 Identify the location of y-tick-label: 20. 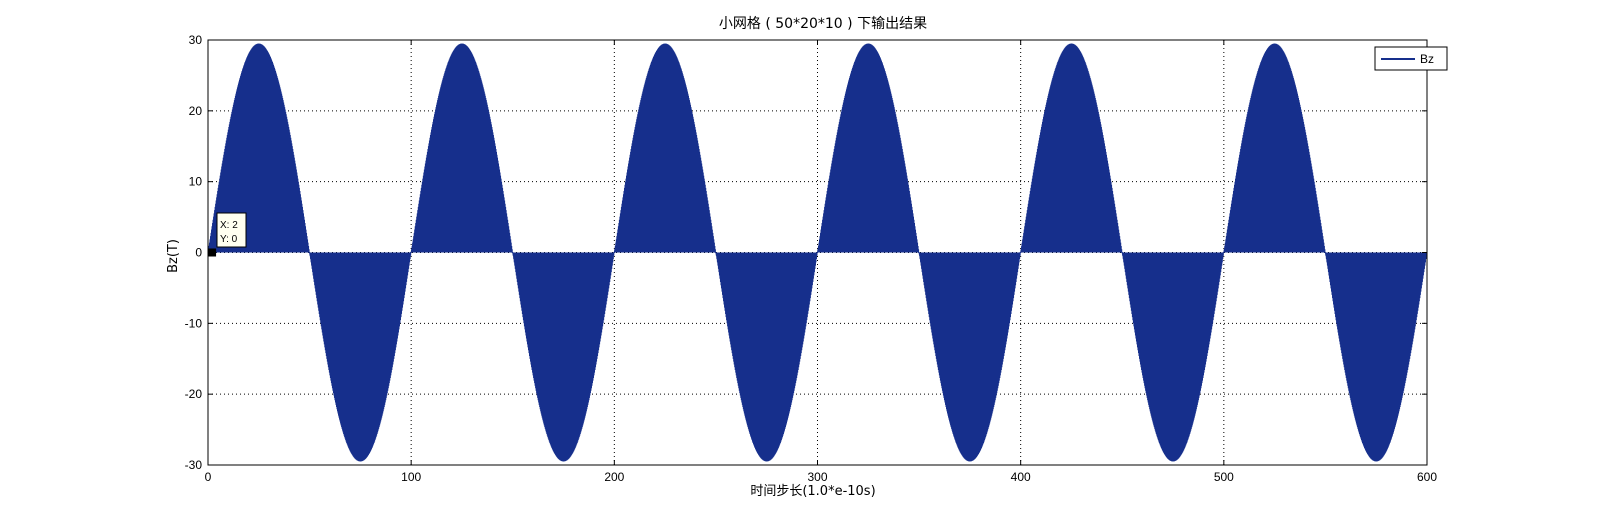
(196, 111).